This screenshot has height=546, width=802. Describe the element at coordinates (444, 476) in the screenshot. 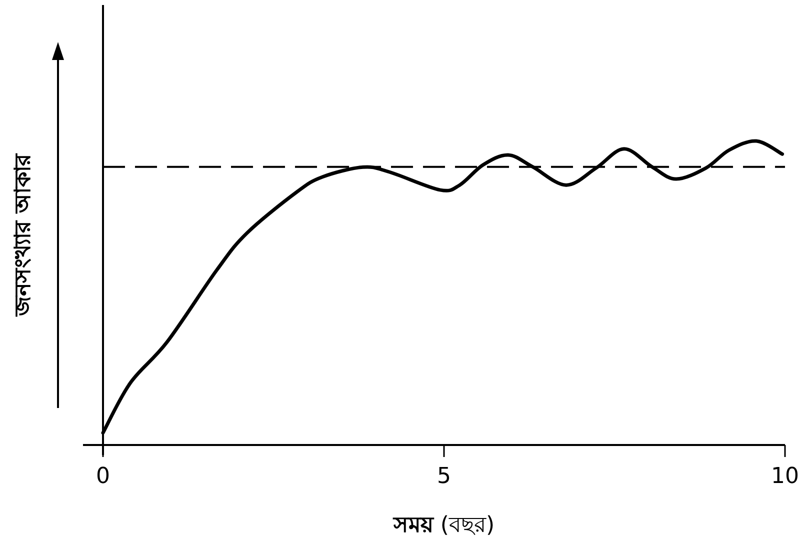

I see `x-tick-label: 5` at that location.